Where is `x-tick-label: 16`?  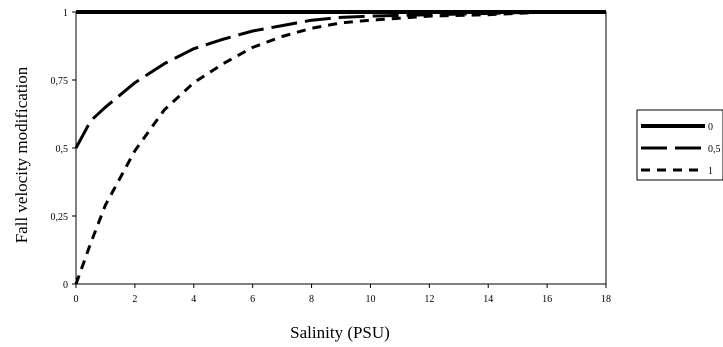
x-tick-label: 16 is located at coordinates (547, 299).